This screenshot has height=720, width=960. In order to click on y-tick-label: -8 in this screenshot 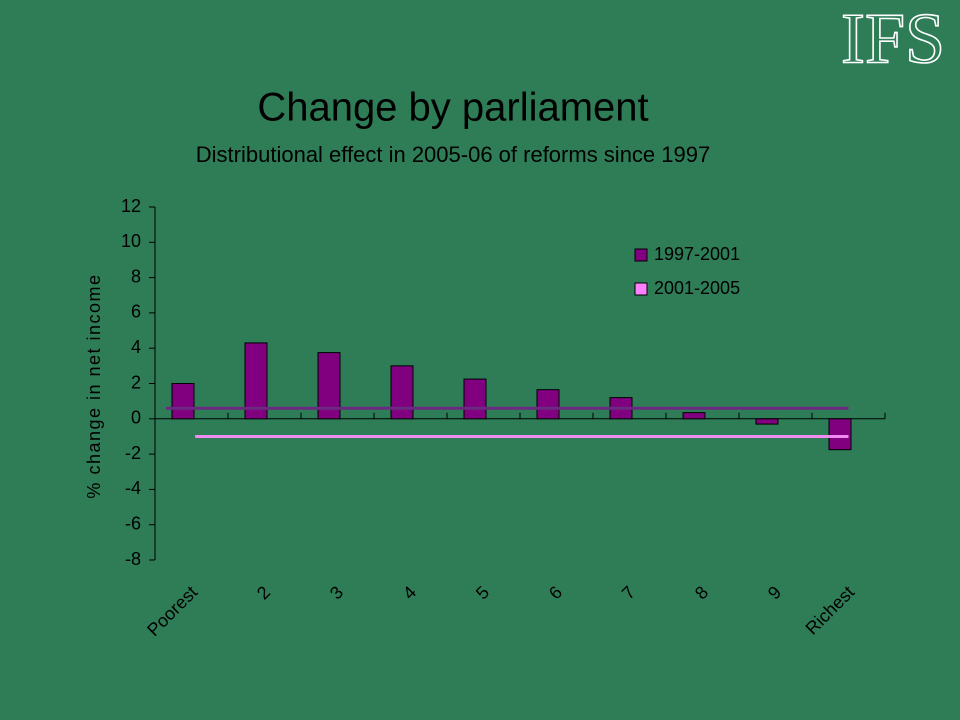, I will do `click(133, 559)`.